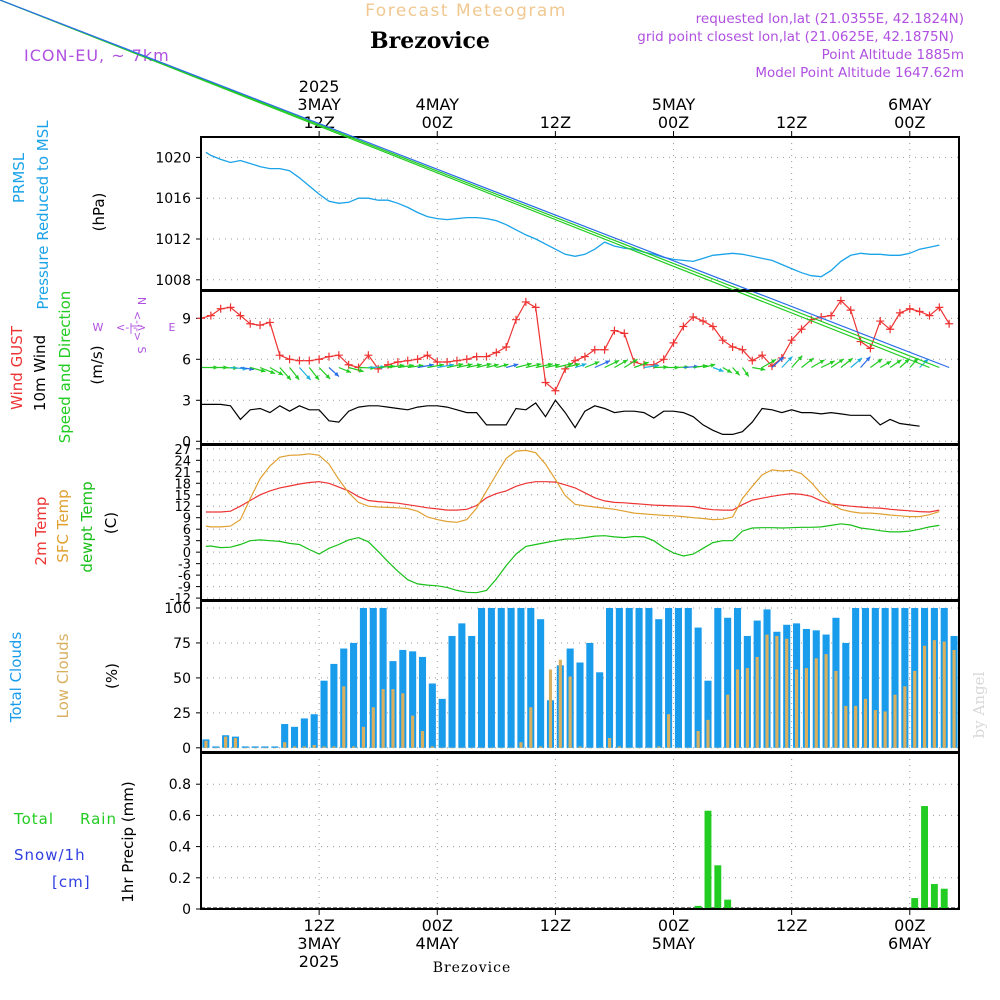  Describe the element at coordinates (318, 925) in the screenshot. I see `bottom-time-label: 12Z` at that location.